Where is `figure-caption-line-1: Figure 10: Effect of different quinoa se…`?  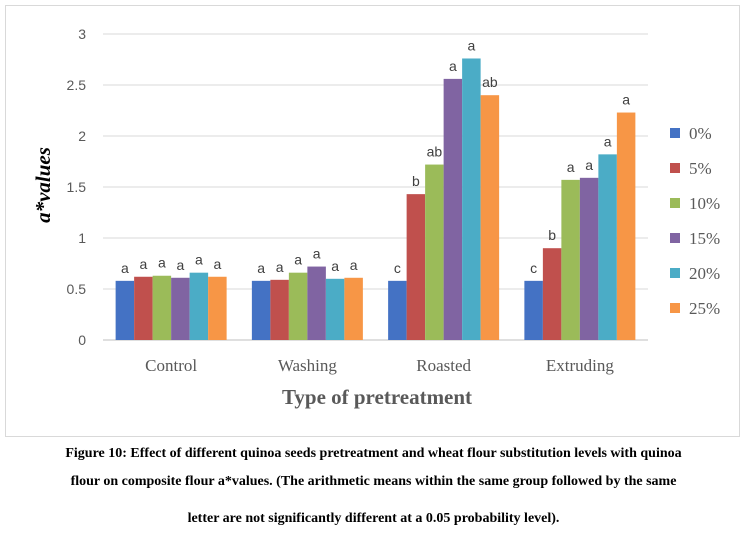
figure-caption-line-1: Figure 10: Effect of different quinoa se… is located at coordinates (373, 453).